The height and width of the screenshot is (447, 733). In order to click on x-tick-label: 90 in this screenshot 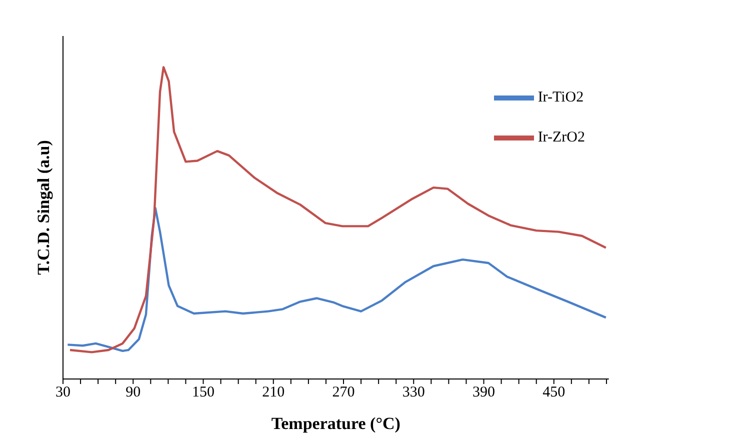, I will do `click(133, 392)`.